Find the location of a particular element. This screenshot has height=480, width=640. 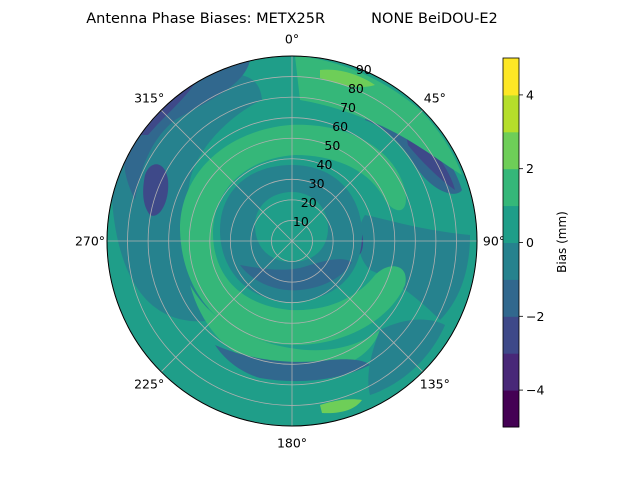

colorbar-tick-label: 4 is located at coordinates (530, 94).